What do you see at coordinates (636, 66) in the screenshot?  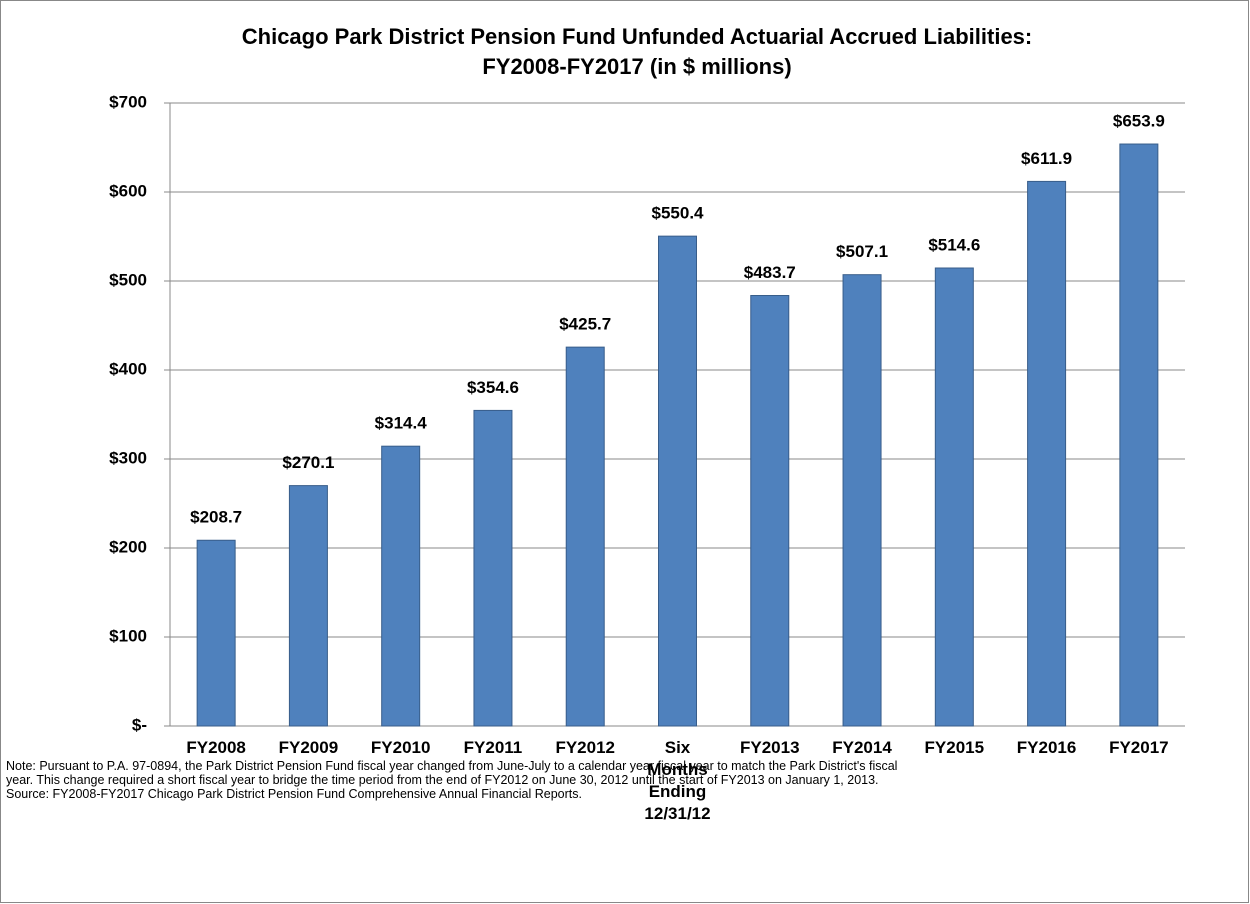 I see `chart-title: FY2008-FY2017 (in $ millions)` at bounding box center [636, 66].